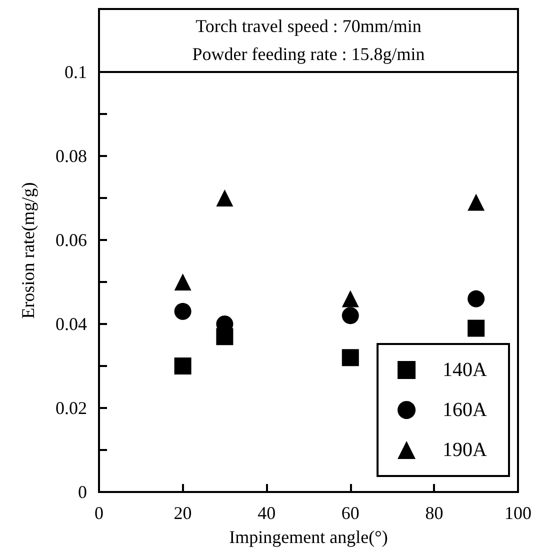 Image resolution: width=536 pixels, height=553 pixels. What do you see at coordinates (518, 513) in the screenshot?
I see `x-tick-label: 100` at bounding box center [518, 513].